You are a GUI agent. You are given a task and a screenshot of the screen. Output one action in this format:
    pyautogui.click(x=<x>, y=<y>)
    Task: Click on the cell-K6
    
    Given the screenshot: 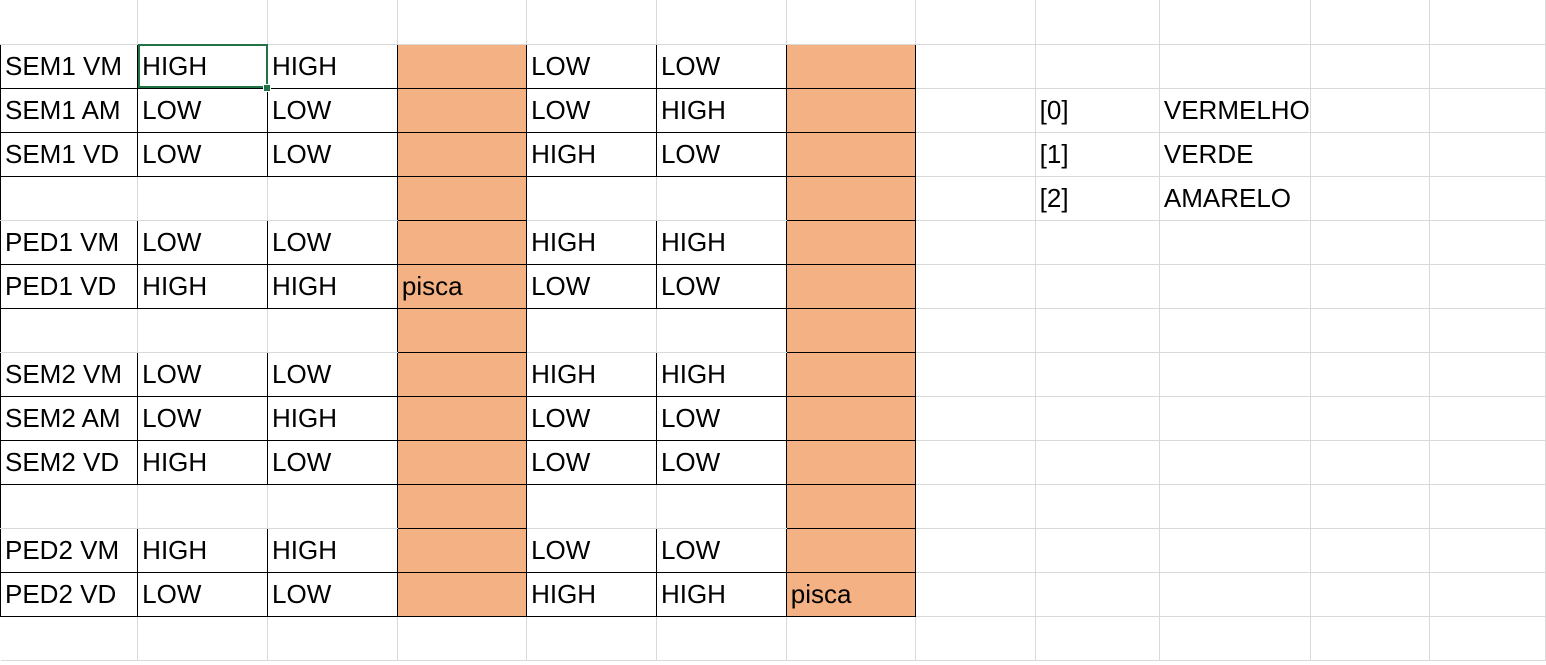 What is the action you would take?
    pyautogui.click(x=1370, y=242)
    